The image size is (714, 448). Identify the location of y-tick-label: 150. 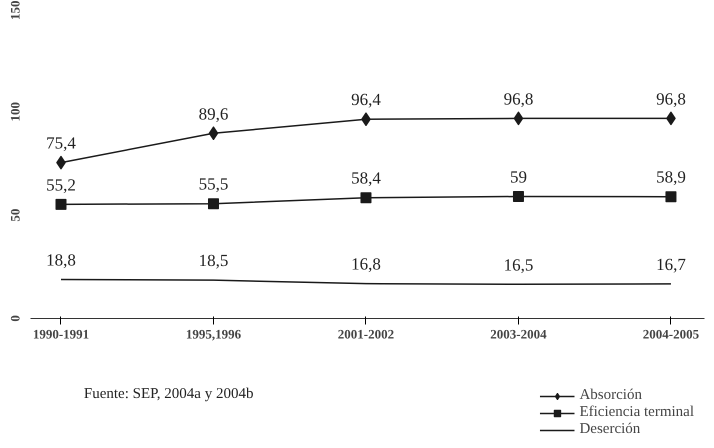
(15, 10).